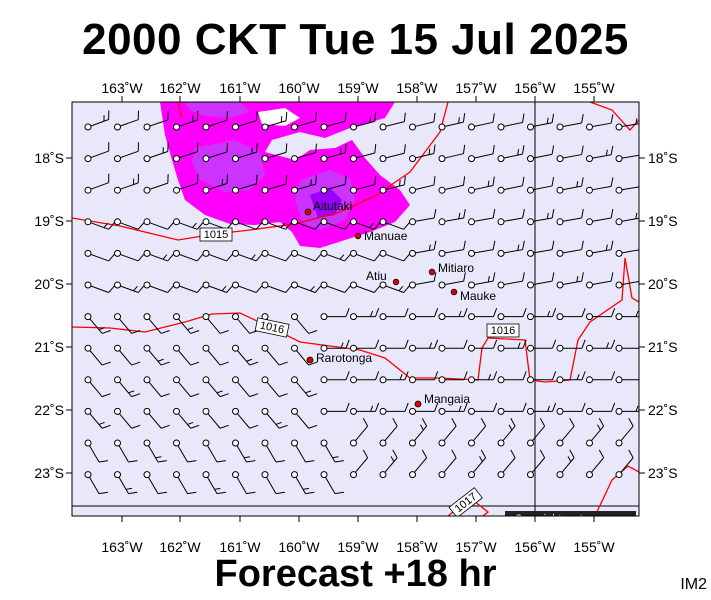  What do you see at coordinates (326, 203) in the screenshot?
I see `precip-area-heavy` at bounding box center [326, 203].